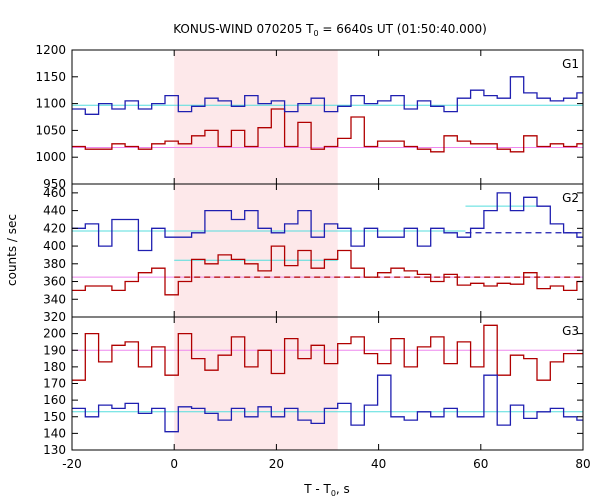  What do you see at coordinates (54, 184) in the screenshot?
I see `y-tick-label: 950` at bounding box center [54, 184].